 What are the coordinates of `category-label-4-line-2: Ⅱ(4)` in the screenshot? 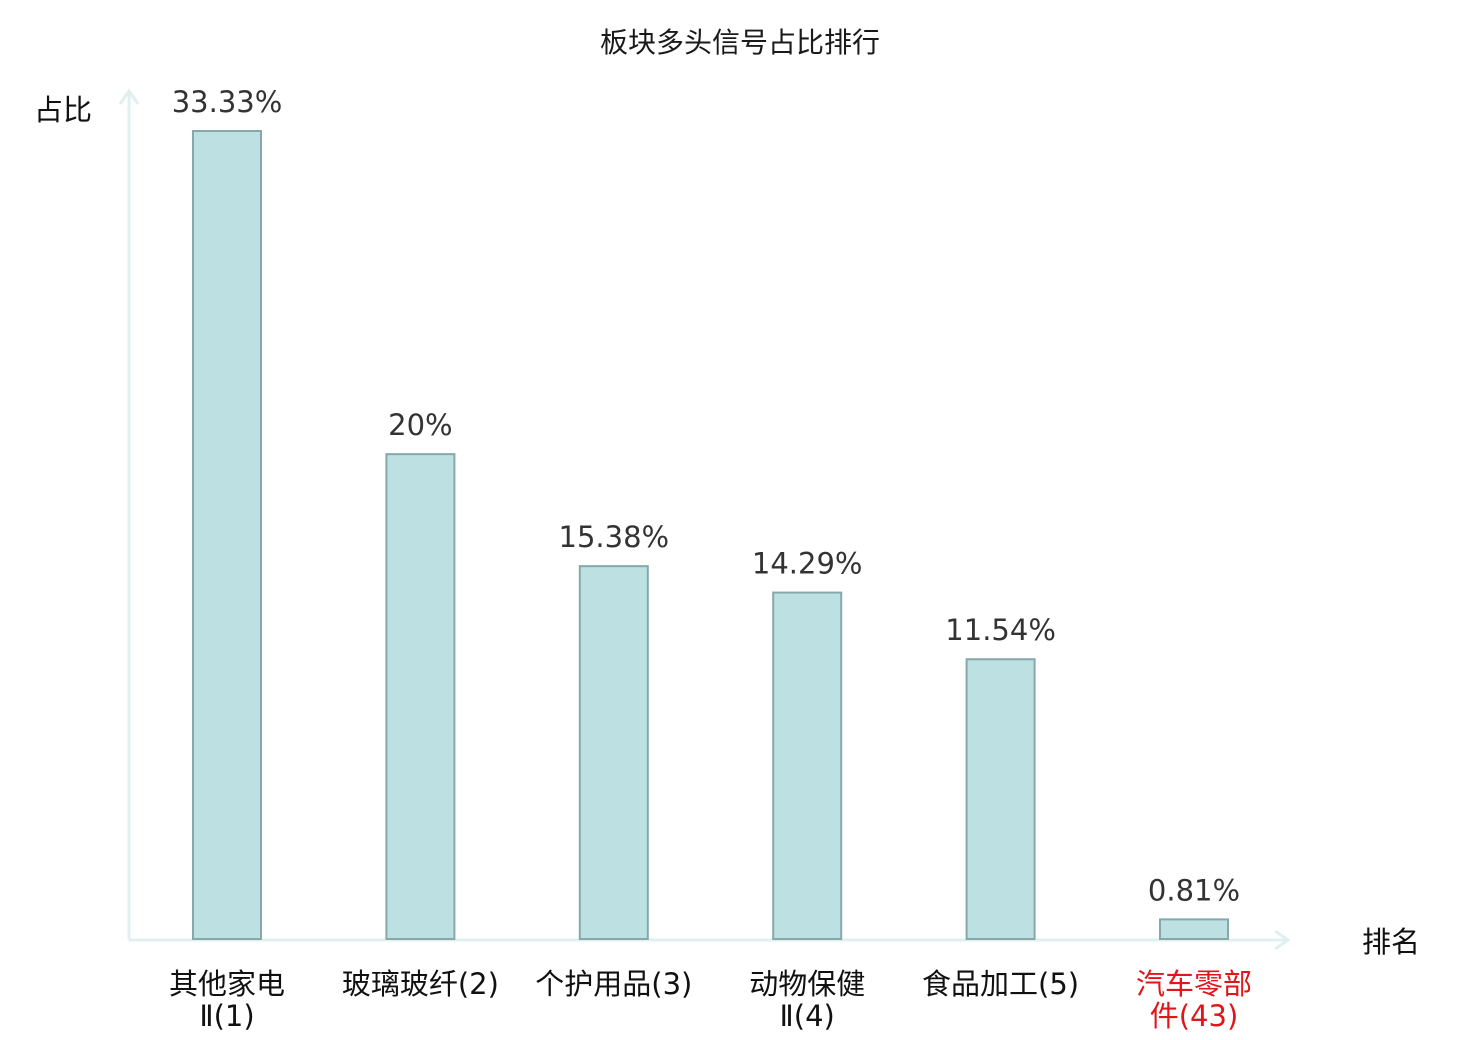 It's located at (807, 1016).